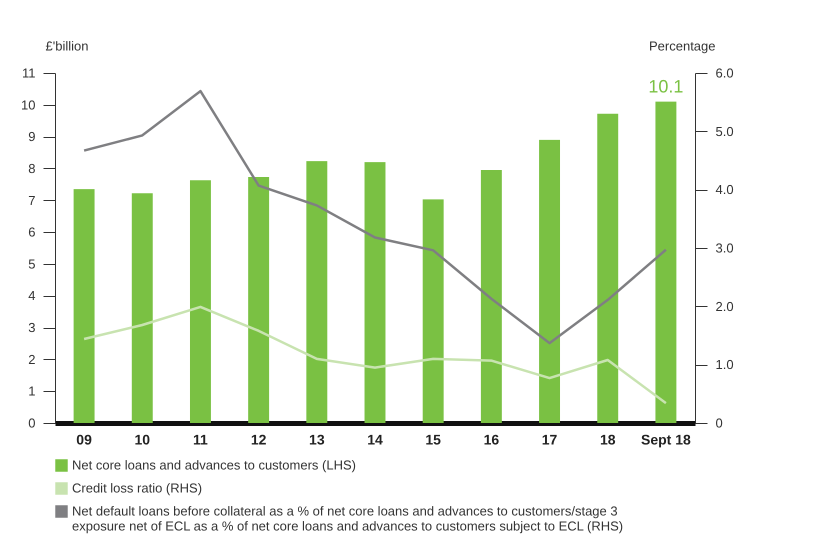 This screenshot has width=813, height=545. Describe the element at coordinates (32, 391) in the screenshot. I see `y-tick-label: 1` at that location.